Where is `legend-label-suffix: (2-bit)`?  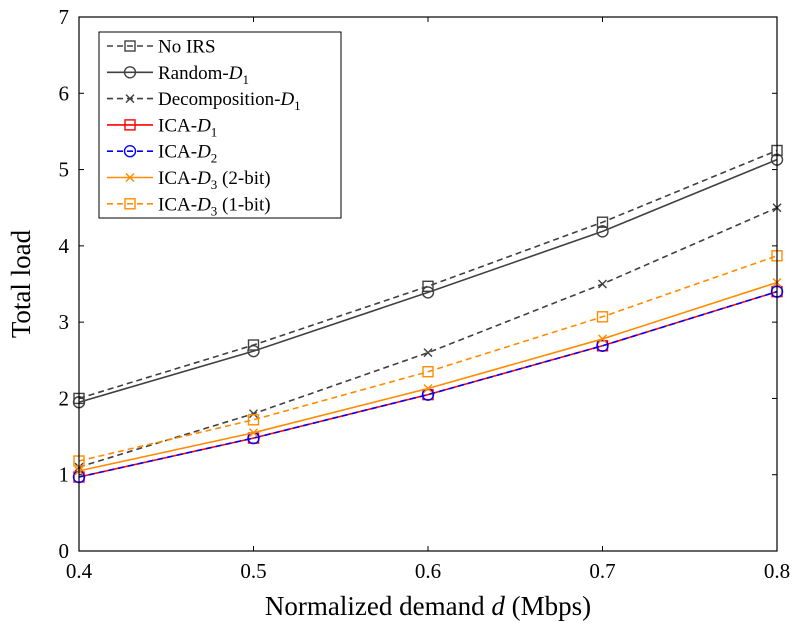
legend-label-suffix: (2-bit) is located at coordinates (243, 178).